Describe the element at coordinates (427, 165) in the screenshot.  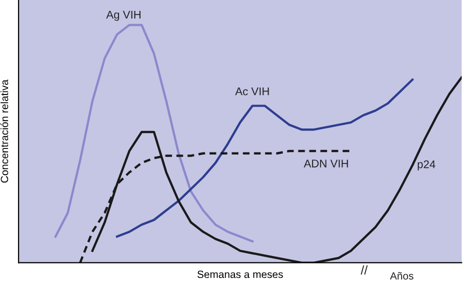
I see `series-label: p24` at that location.